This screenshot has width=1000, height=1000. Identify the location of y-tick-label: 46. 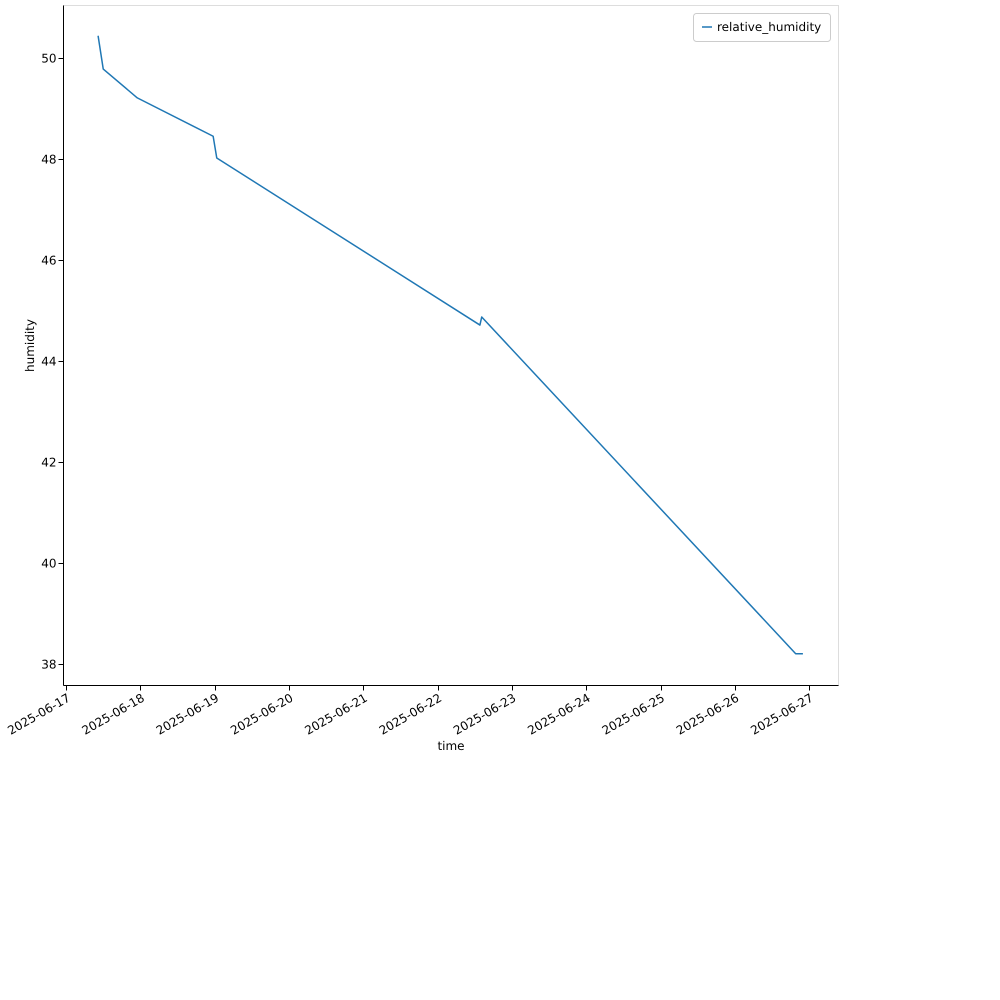
(48, 260).